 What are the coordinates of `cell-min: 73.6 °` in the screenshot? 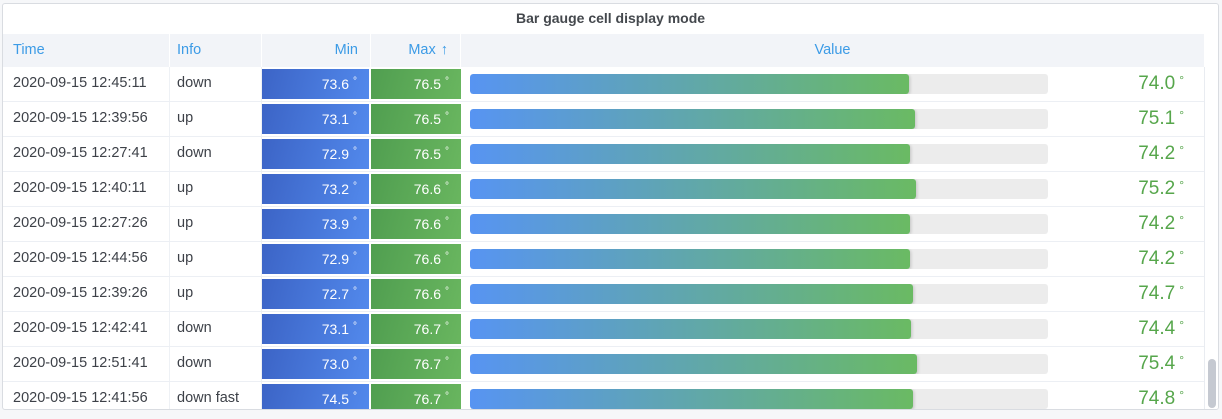 It's located at (316, 84).